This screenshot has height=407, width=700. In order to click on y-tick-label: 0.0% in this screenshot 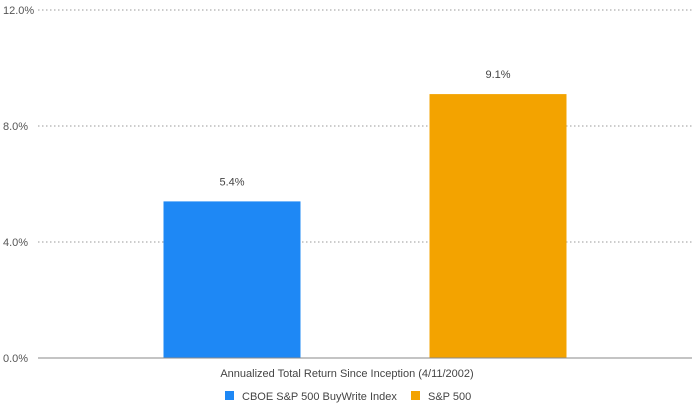, I will do `click(15, 359)`.